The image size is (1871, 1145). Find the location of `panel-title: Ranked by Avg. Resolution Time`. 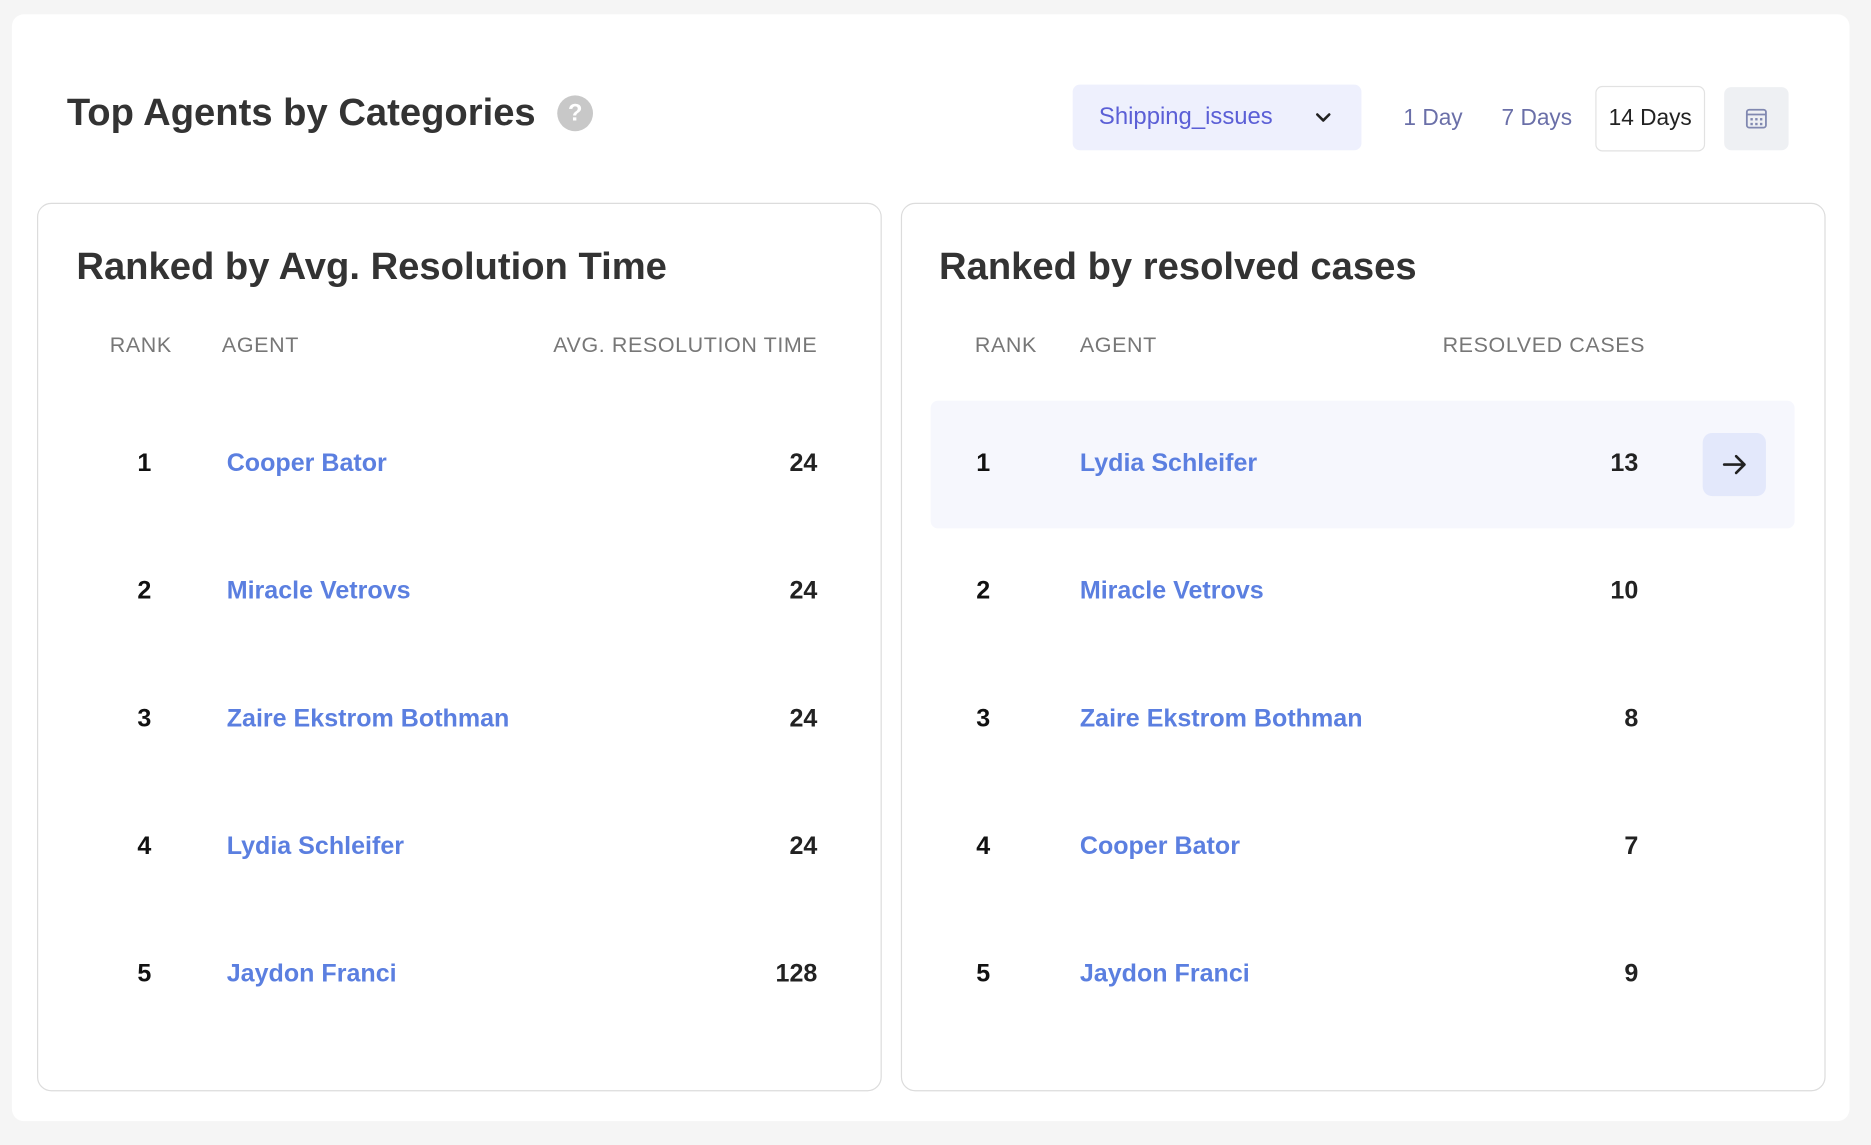

panel-title: Ranked by Avg. Resolution Time is located at coordinates (371, 266).